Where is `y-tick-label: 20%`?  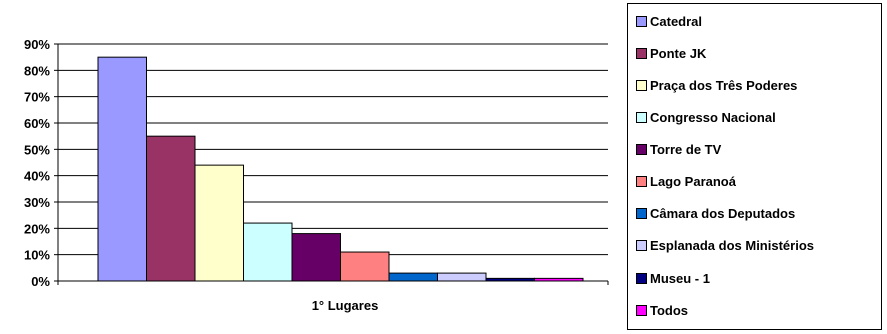 y-tick-label: 20% is located at coordinates (37, 228).